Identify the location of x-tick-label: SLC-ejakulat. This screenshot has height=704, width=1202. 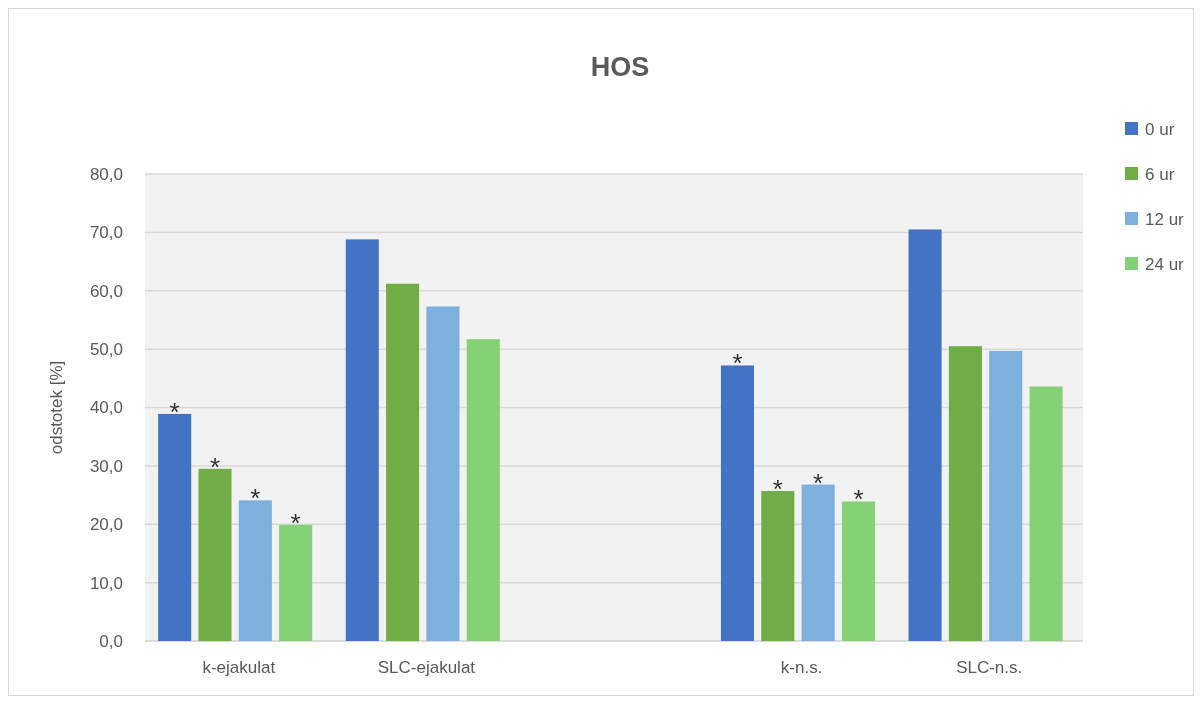
(426, 667).